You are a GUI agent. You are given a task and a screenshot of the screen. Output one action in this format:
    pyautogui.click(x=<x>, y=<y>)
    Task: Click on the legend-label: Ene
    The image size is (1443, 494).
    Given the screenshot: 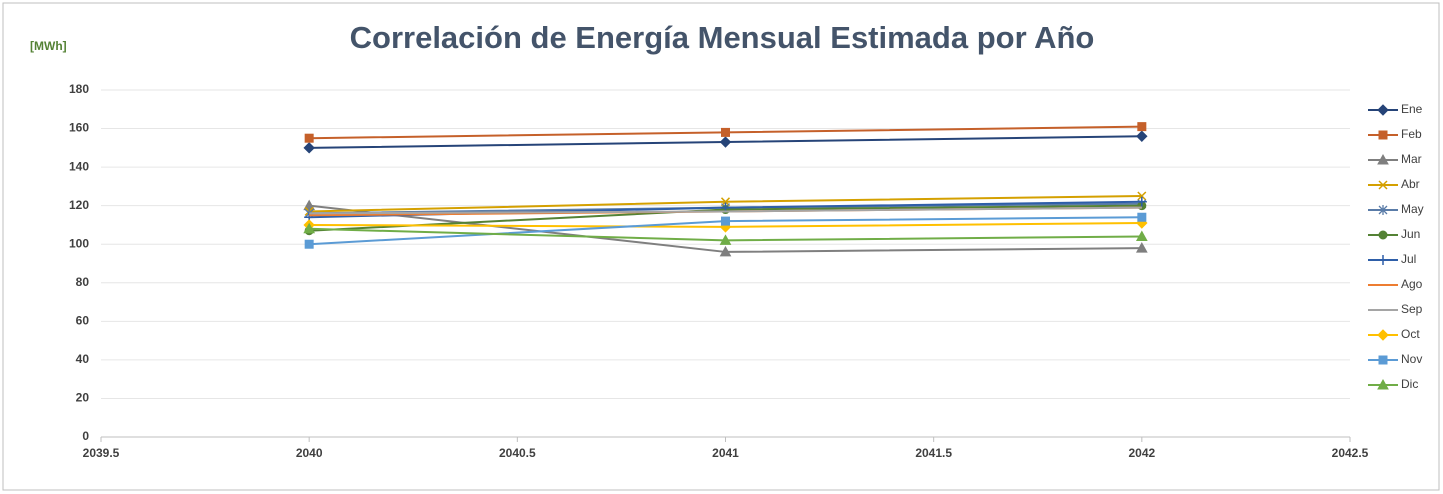 What is the action you would take?
    pyautogui.click(x=1412, y=109)
    